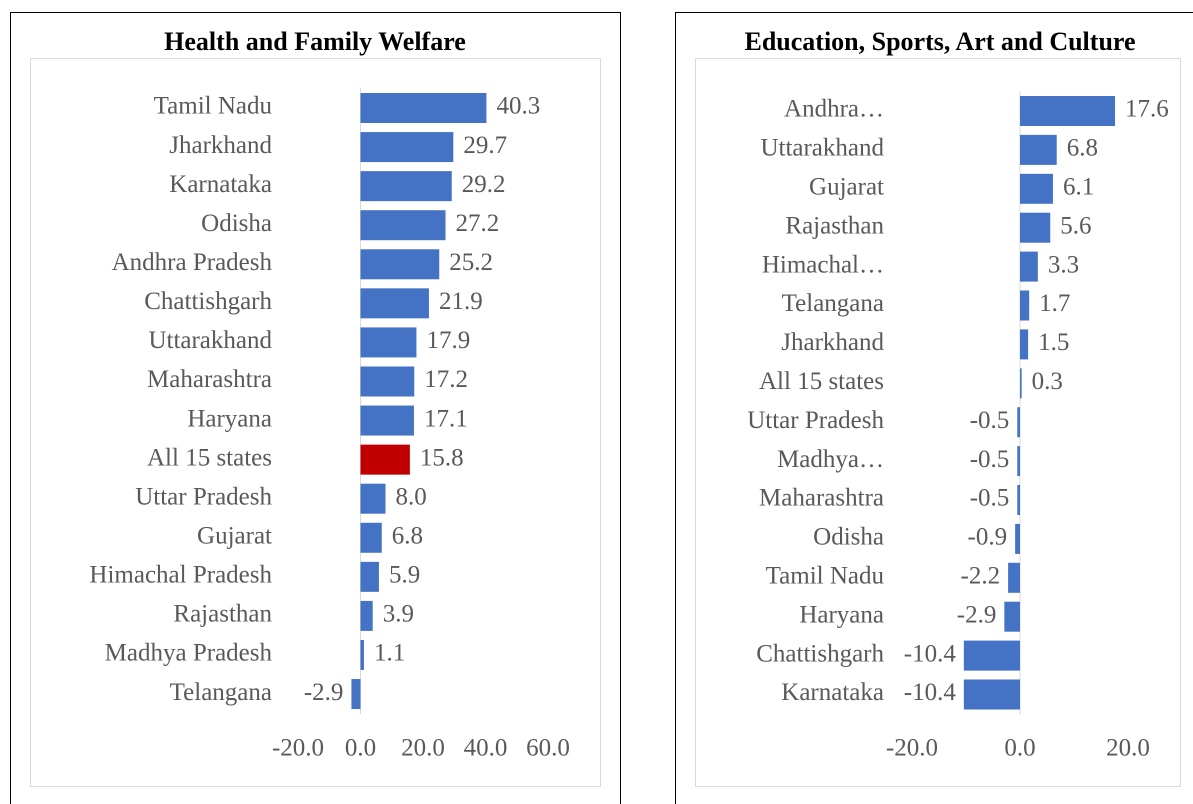 Image resolution: width=1193 pixels, height=804 pixels. I want to click on value-label: -0.9, so click(988, 537).